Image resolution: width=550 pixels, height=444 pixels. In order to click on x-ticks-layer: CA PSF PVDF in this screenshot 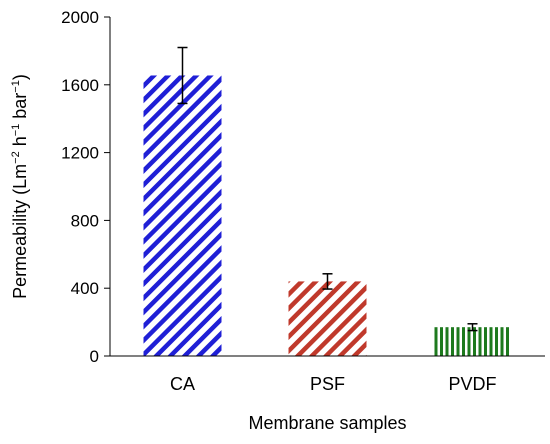, I will do `click(333, 384)`.